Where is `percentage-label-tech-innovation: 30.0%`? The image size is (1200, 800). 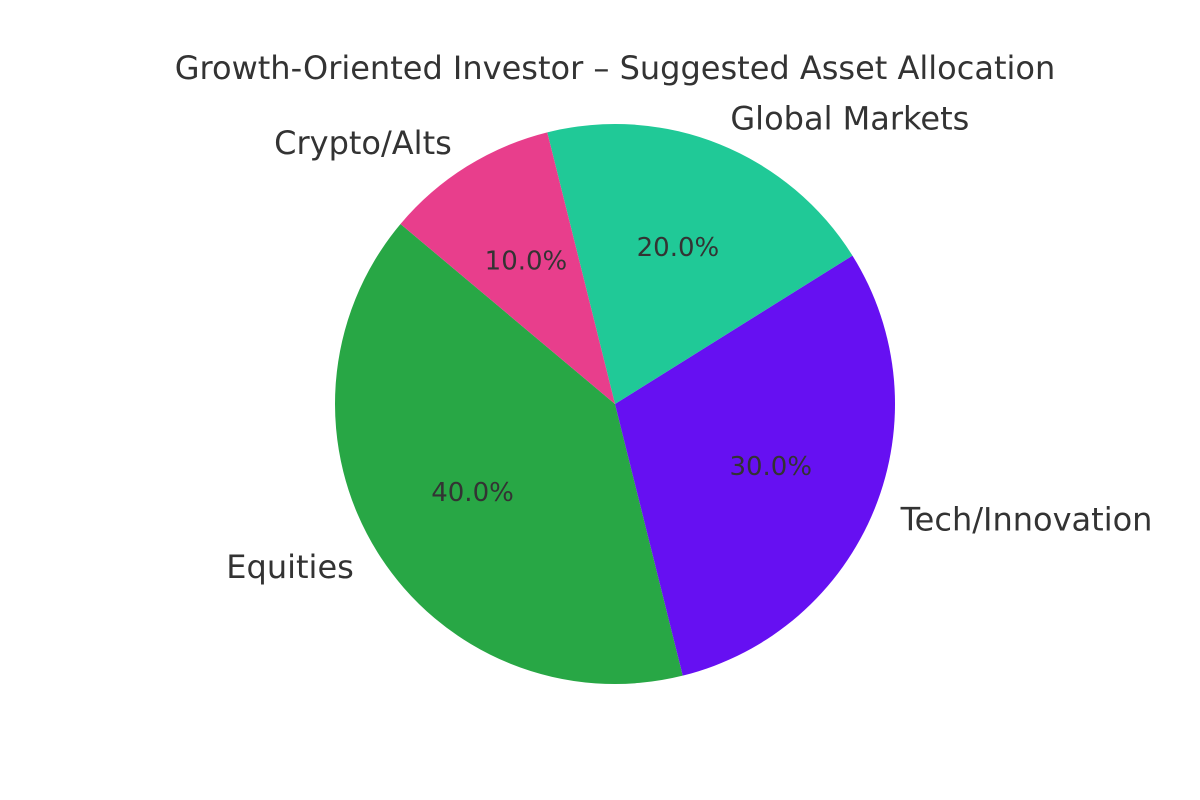
percentage-label-tech-innovation: 30.0% is located at coordinates (770, 467).